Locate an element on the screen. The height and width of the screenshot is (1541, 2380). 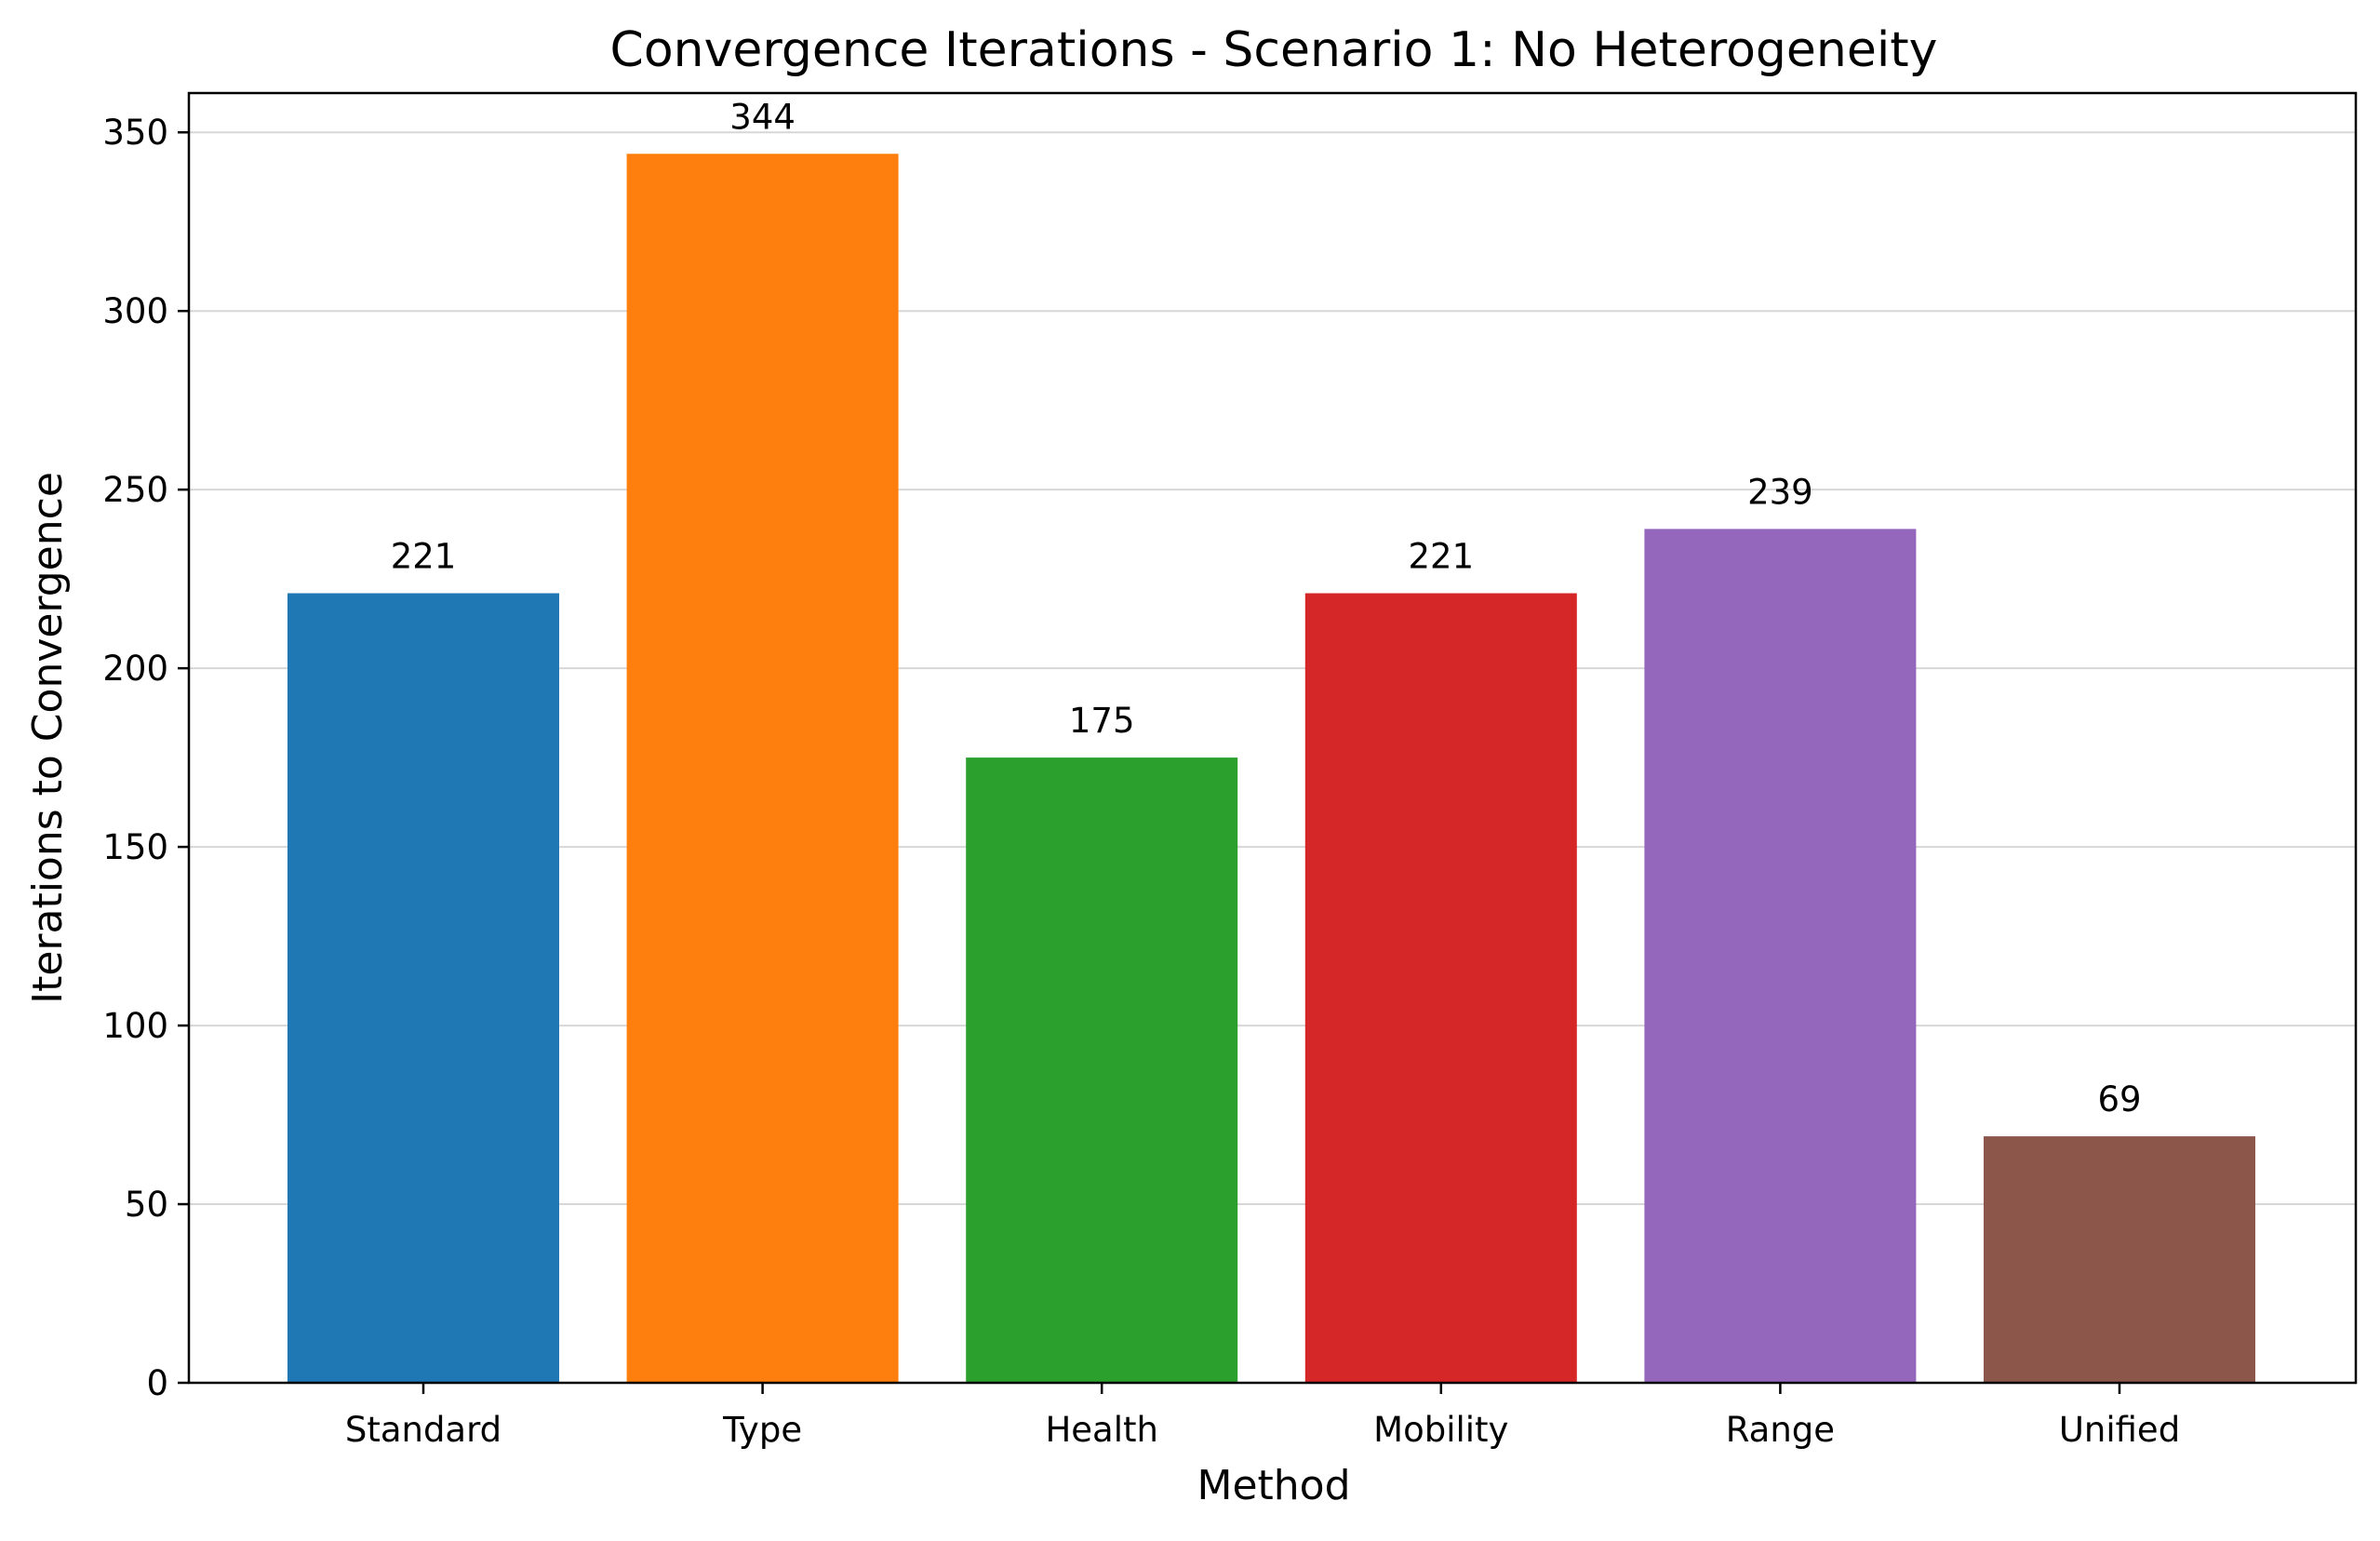
x-tick-label: Type is located at coordinates (762, 1430).